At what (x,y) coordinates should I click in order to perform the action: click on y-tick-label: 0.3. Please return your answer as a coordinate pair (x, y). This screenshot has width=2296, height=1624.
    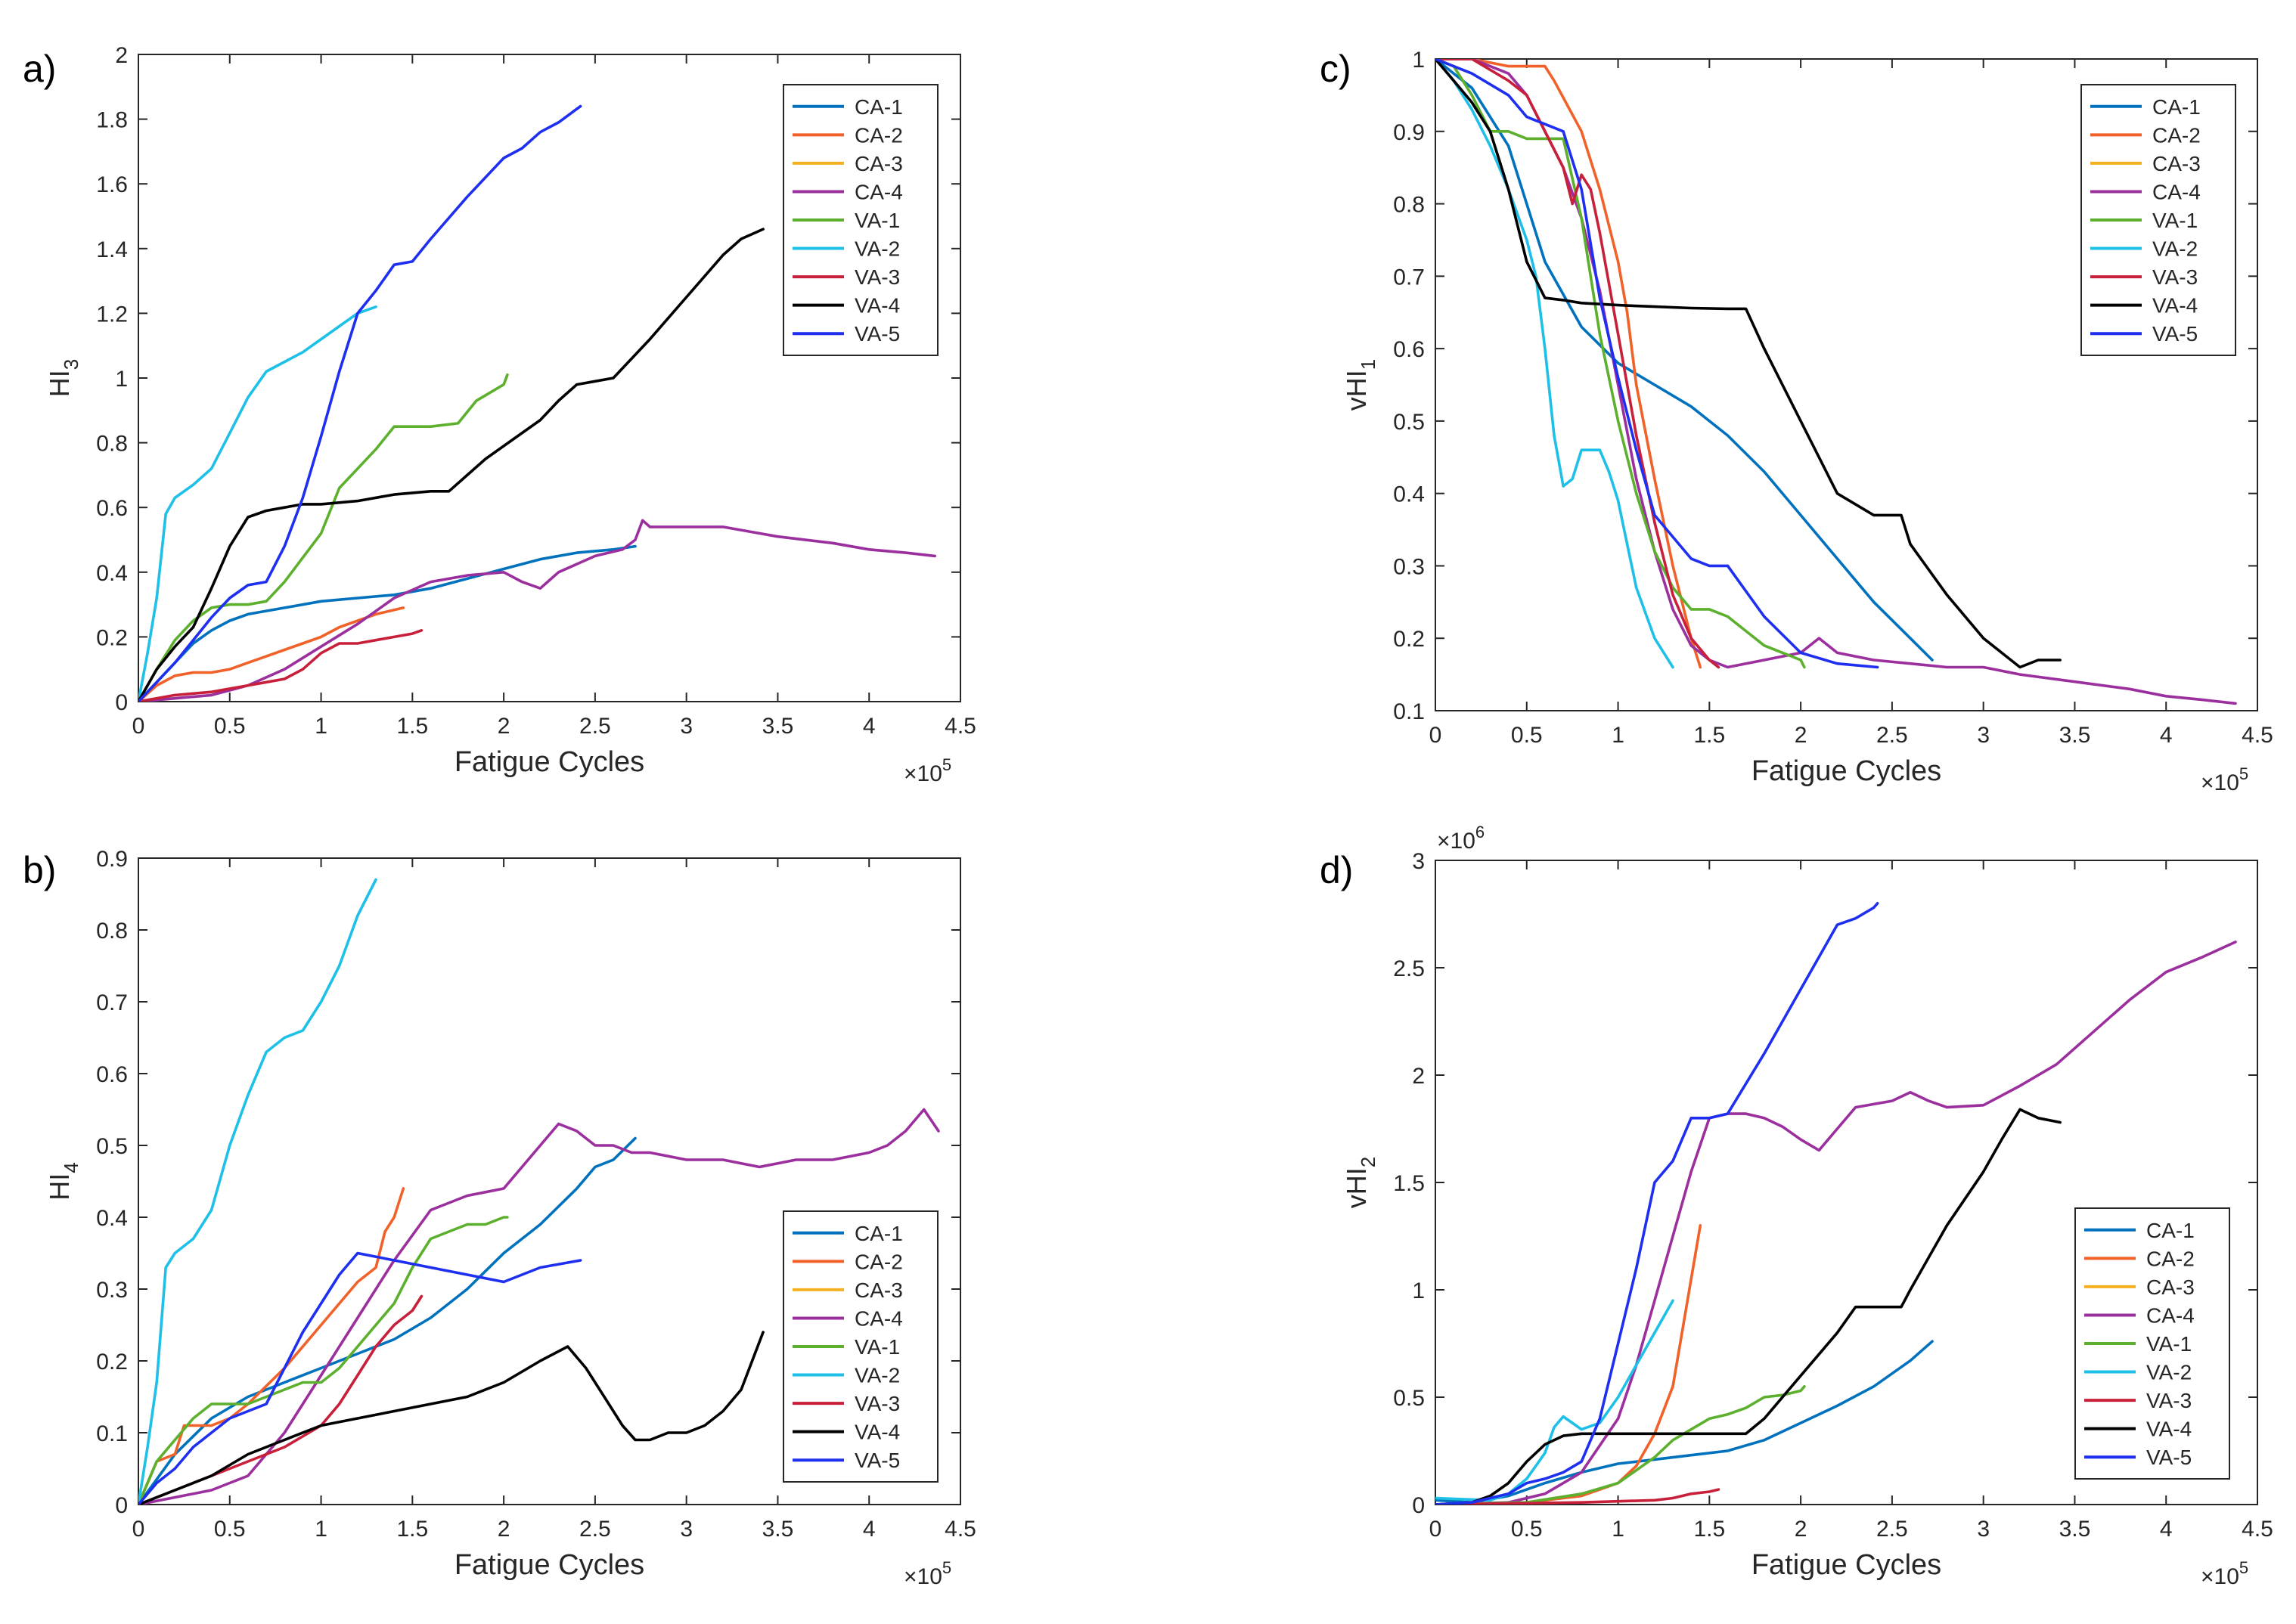
    Looking at the image, I should click on (1409, 566).